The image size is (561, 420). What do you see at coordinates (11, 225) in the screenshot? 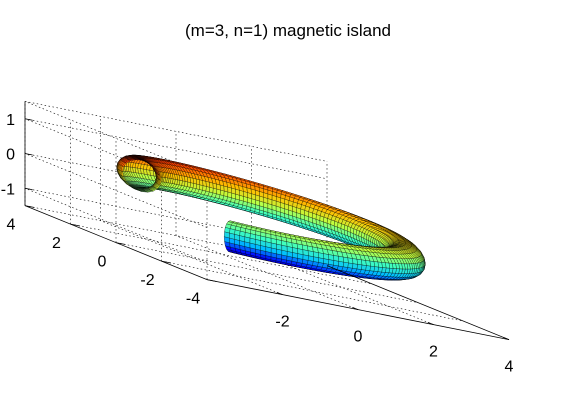
I see `y-tick-label: 4` at bounding box center [11, 225].